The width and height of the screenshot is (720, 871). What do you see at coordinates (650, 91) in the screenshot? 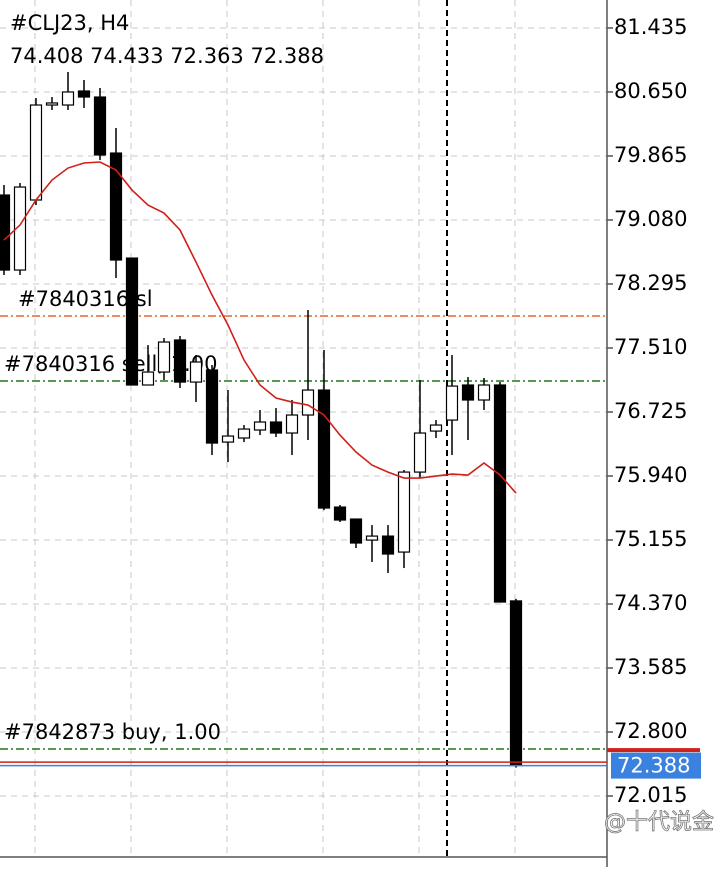
I see `y-tick-label: 80.650` at bounding box center [650, 91].